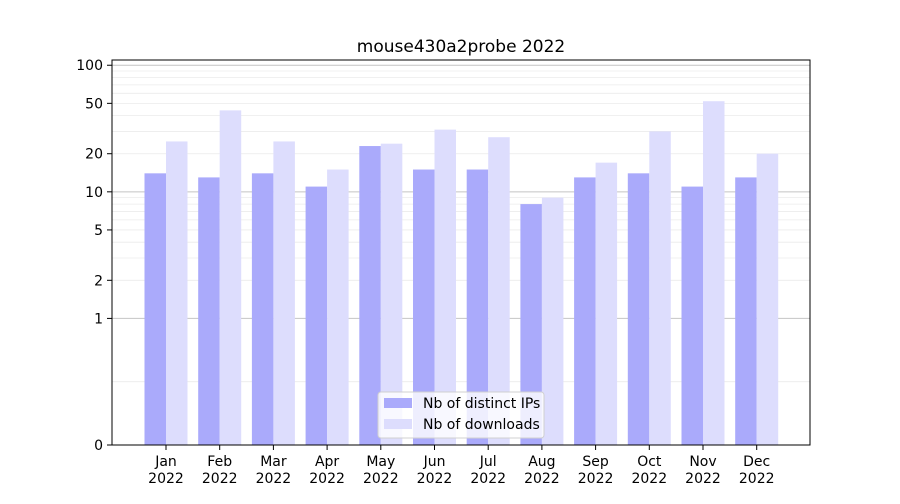 This screenshot has height=504, width=900. I want to click on x-tick-label: May, so click(380, 462).